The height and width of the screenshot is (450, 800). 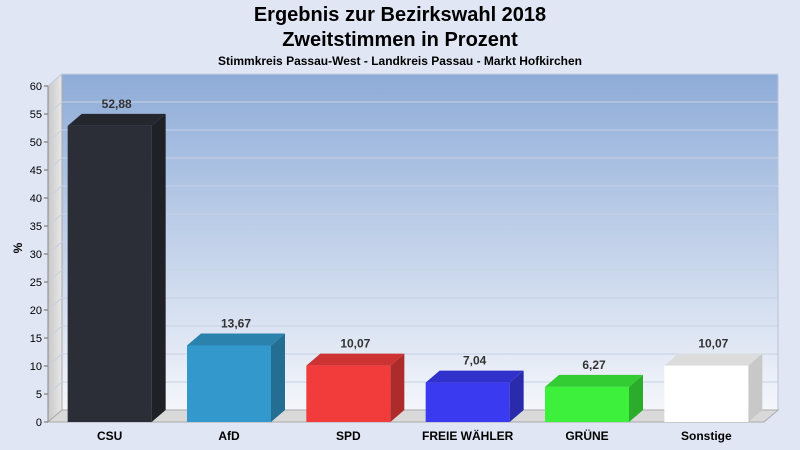 What do you see at coordinates (36, 283) in the screenshot?
I see `y-tick-label: 25` at bounding box center [36, 283].